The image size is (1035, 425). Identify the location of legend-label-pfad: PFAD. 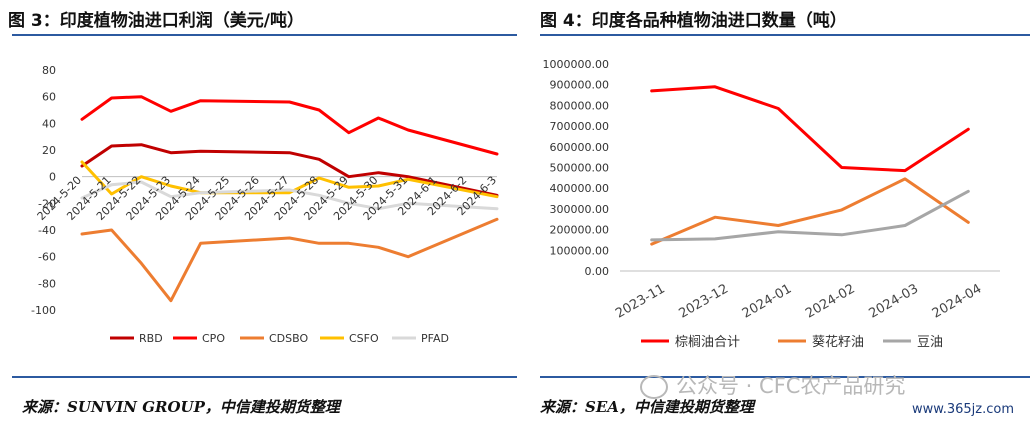
(435, 338).